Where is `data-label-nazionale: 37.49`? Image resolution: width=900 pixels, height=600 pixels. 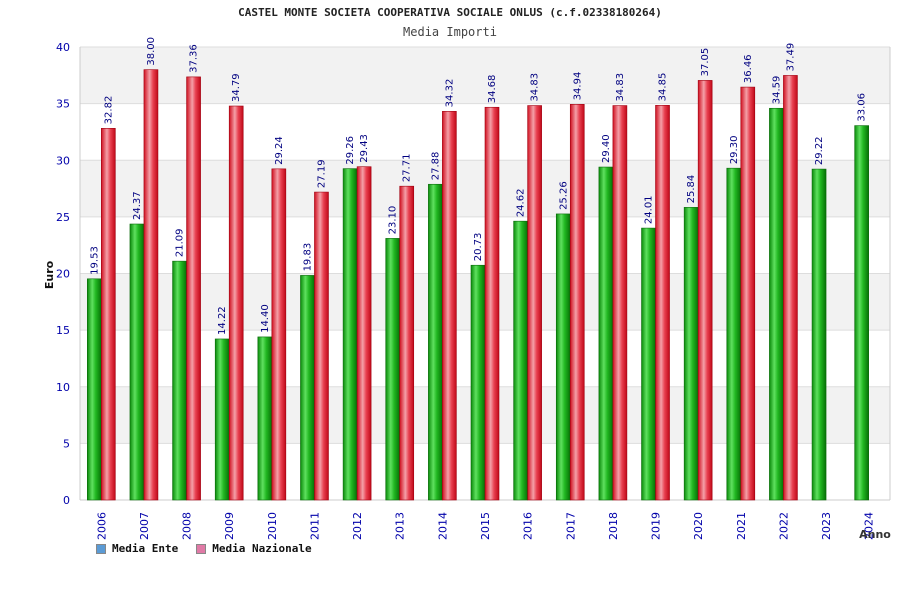
data-label-nazionale: 37.49 is located at coordinates (790, 57).